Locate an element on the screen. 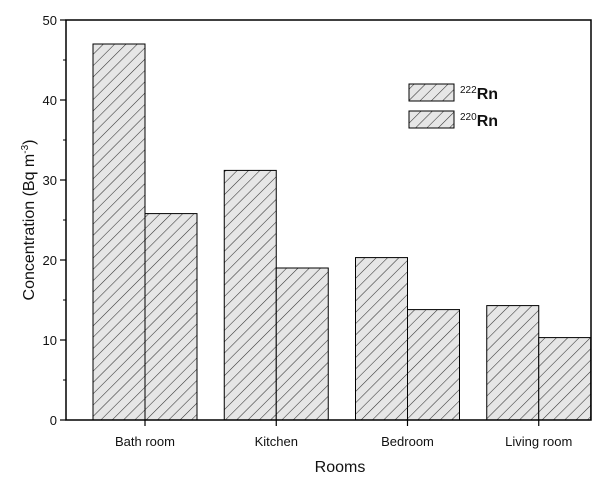 The height and width of the screenshot is (478, 592). x-tick-label: Living room is located at coordinates (538, 441).